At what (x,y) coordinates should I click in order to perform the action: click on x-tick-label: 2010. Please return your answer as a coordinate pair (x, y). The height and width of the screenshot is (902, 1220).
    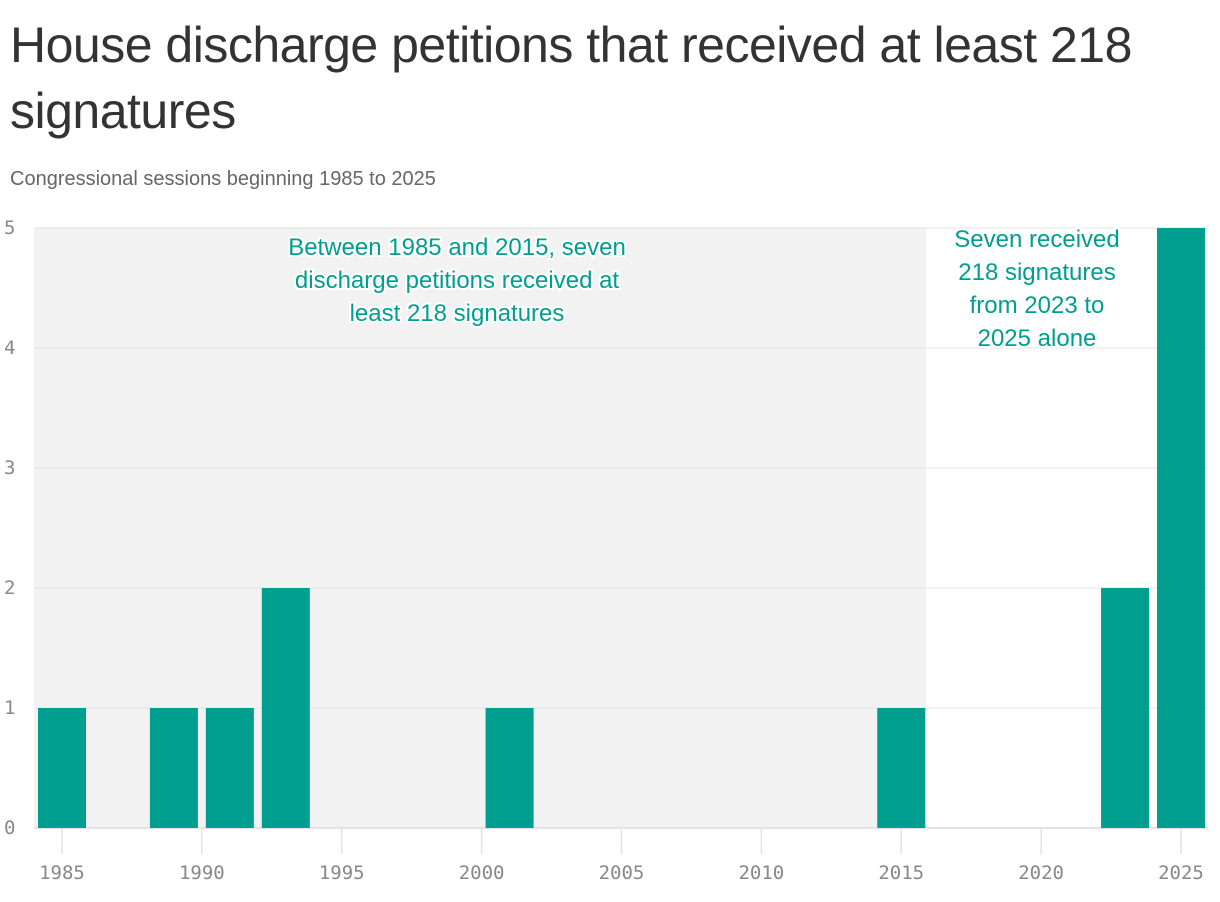
    Looking at the image, I should click on (761, 873).